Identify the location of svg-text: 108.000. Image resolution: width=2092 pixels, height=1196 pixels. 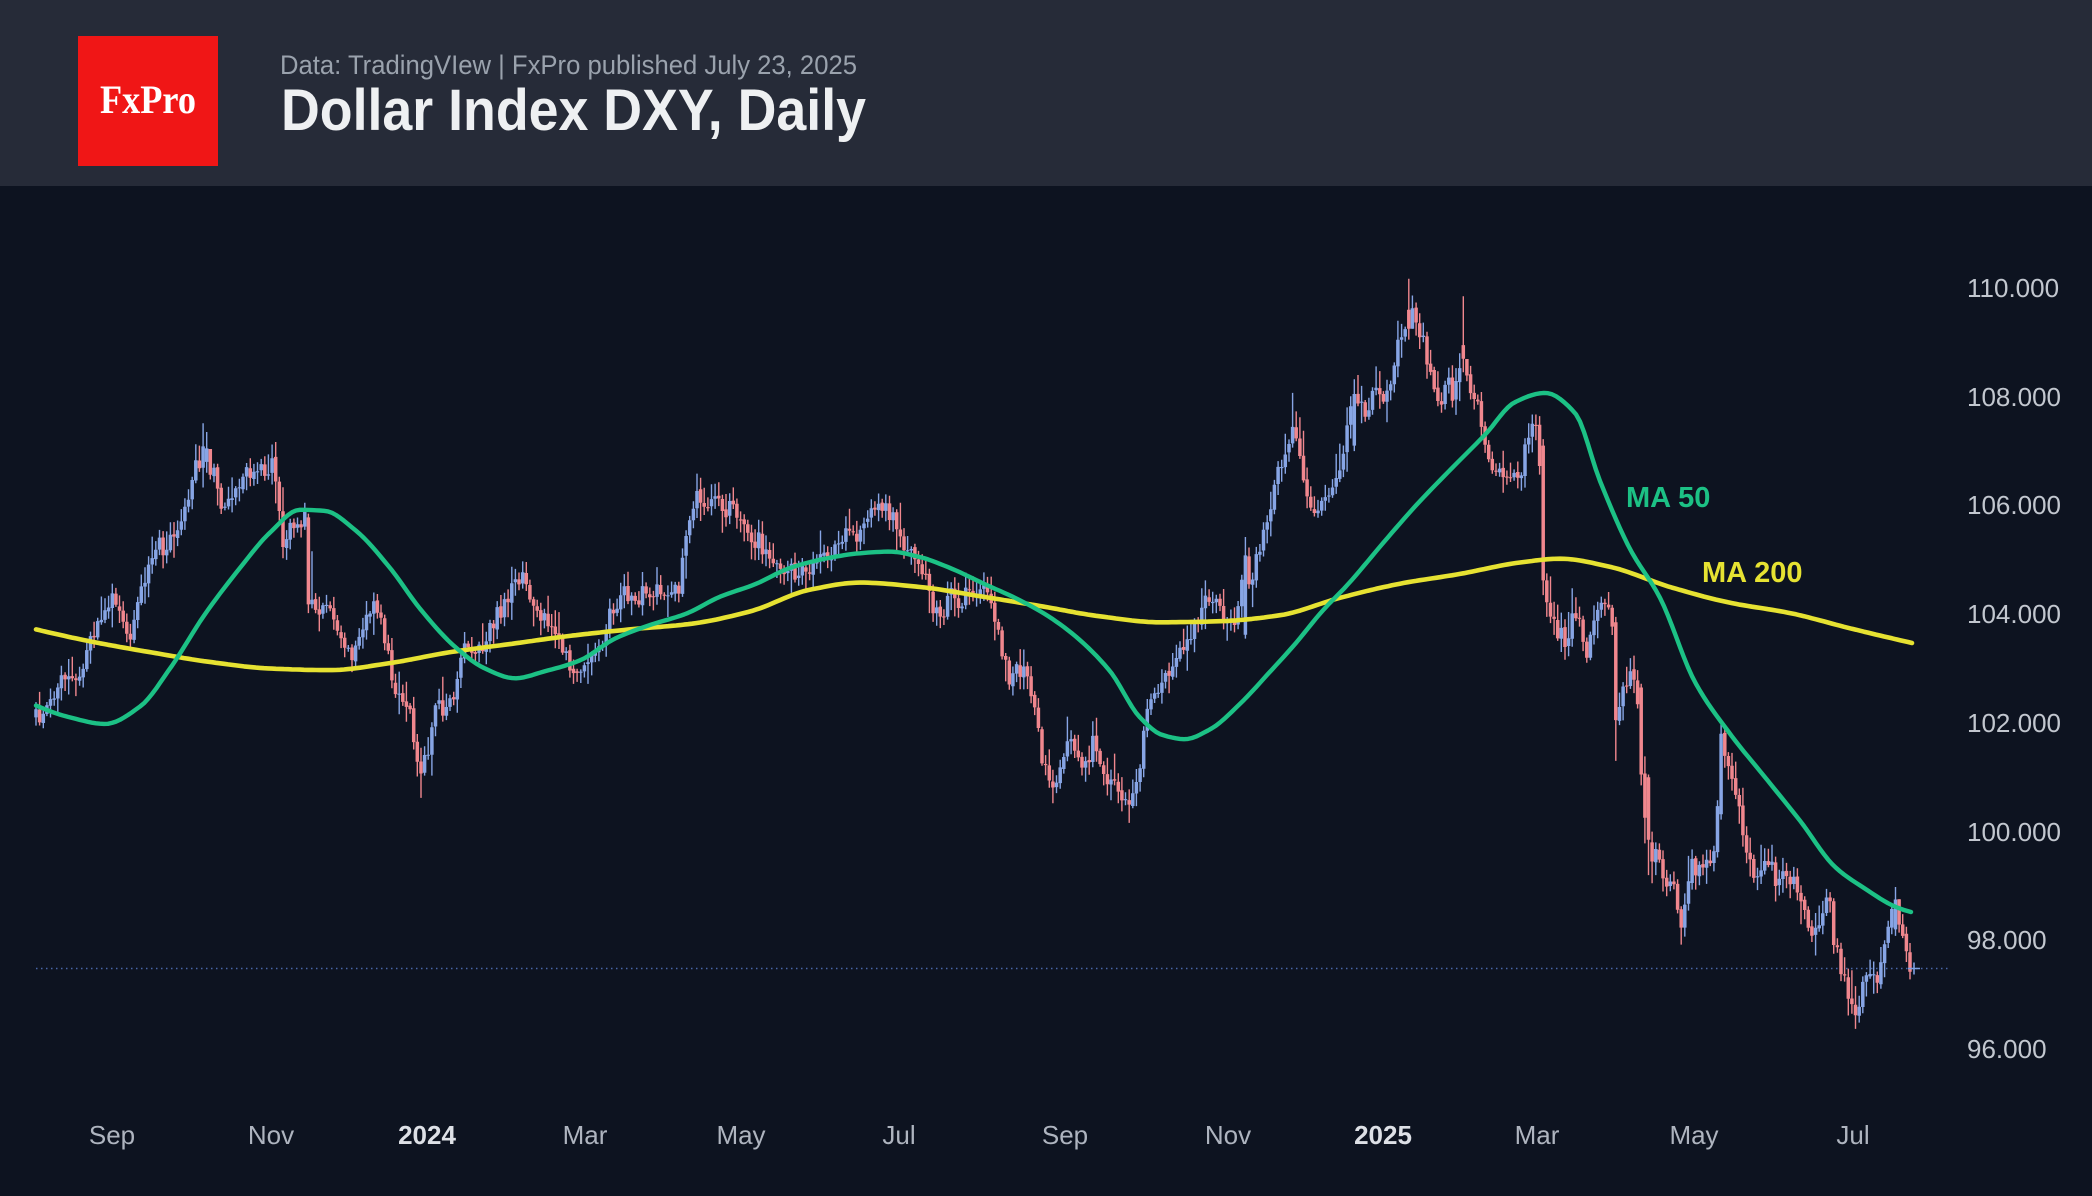
(2014, 397).